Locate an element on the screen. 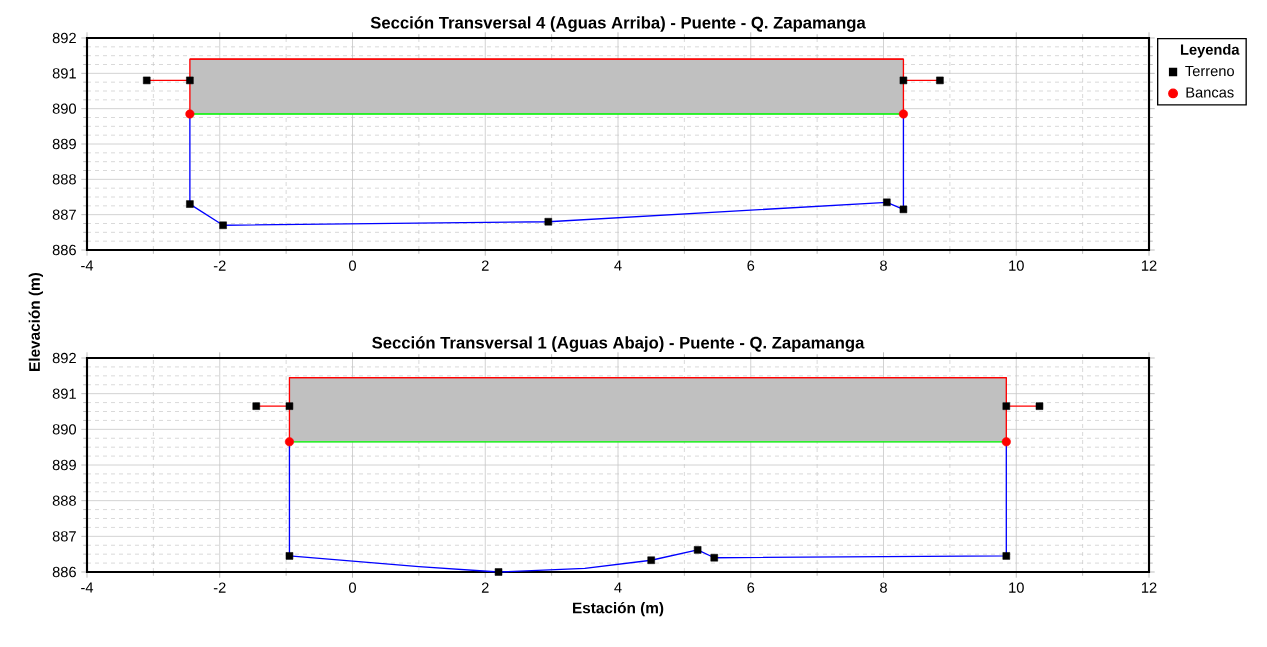 This screenshot has height=647, width=1267. chart-title: Sección Transversal 1 (Aguas Abajo) - Puente - Q. Zapamanga is located at coordinates (618, 344).